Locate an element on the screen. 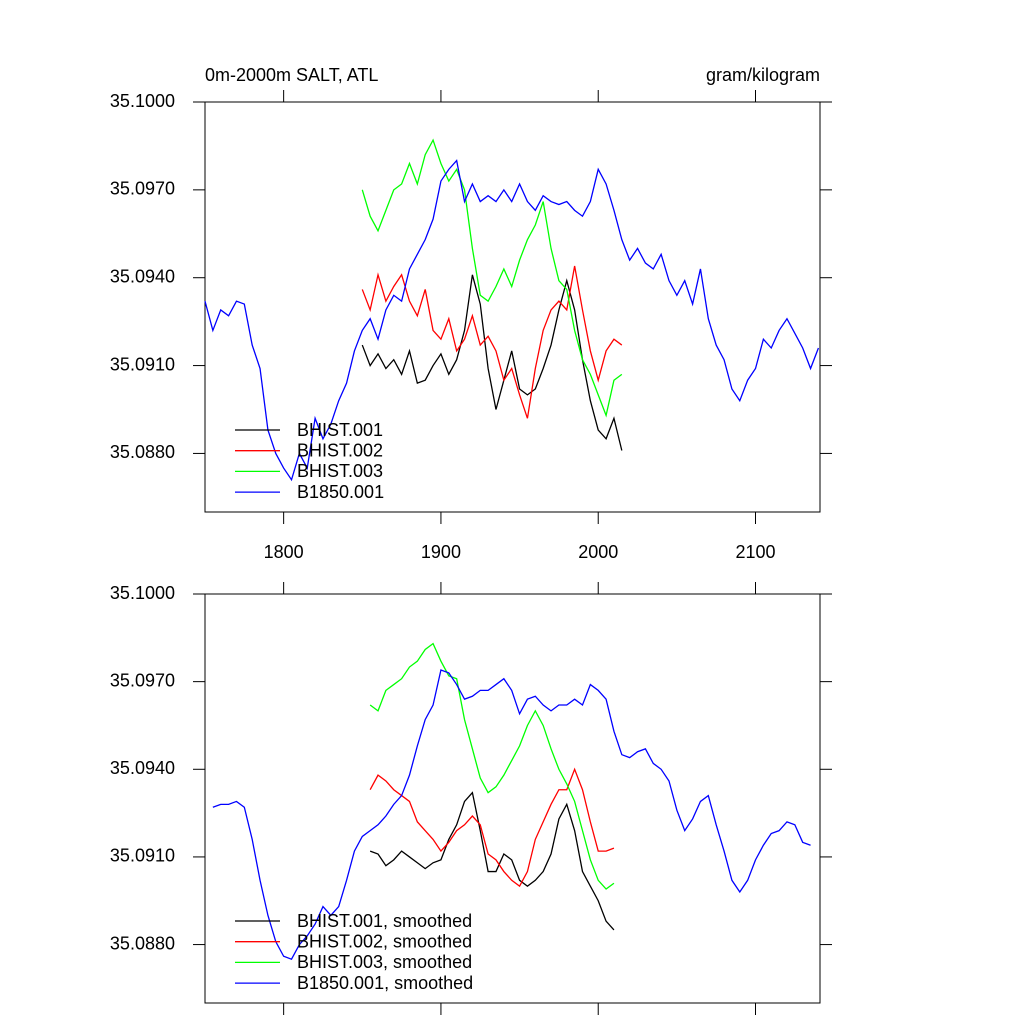  legend-label: BHIST.001 is located at coordinates (340, 430).